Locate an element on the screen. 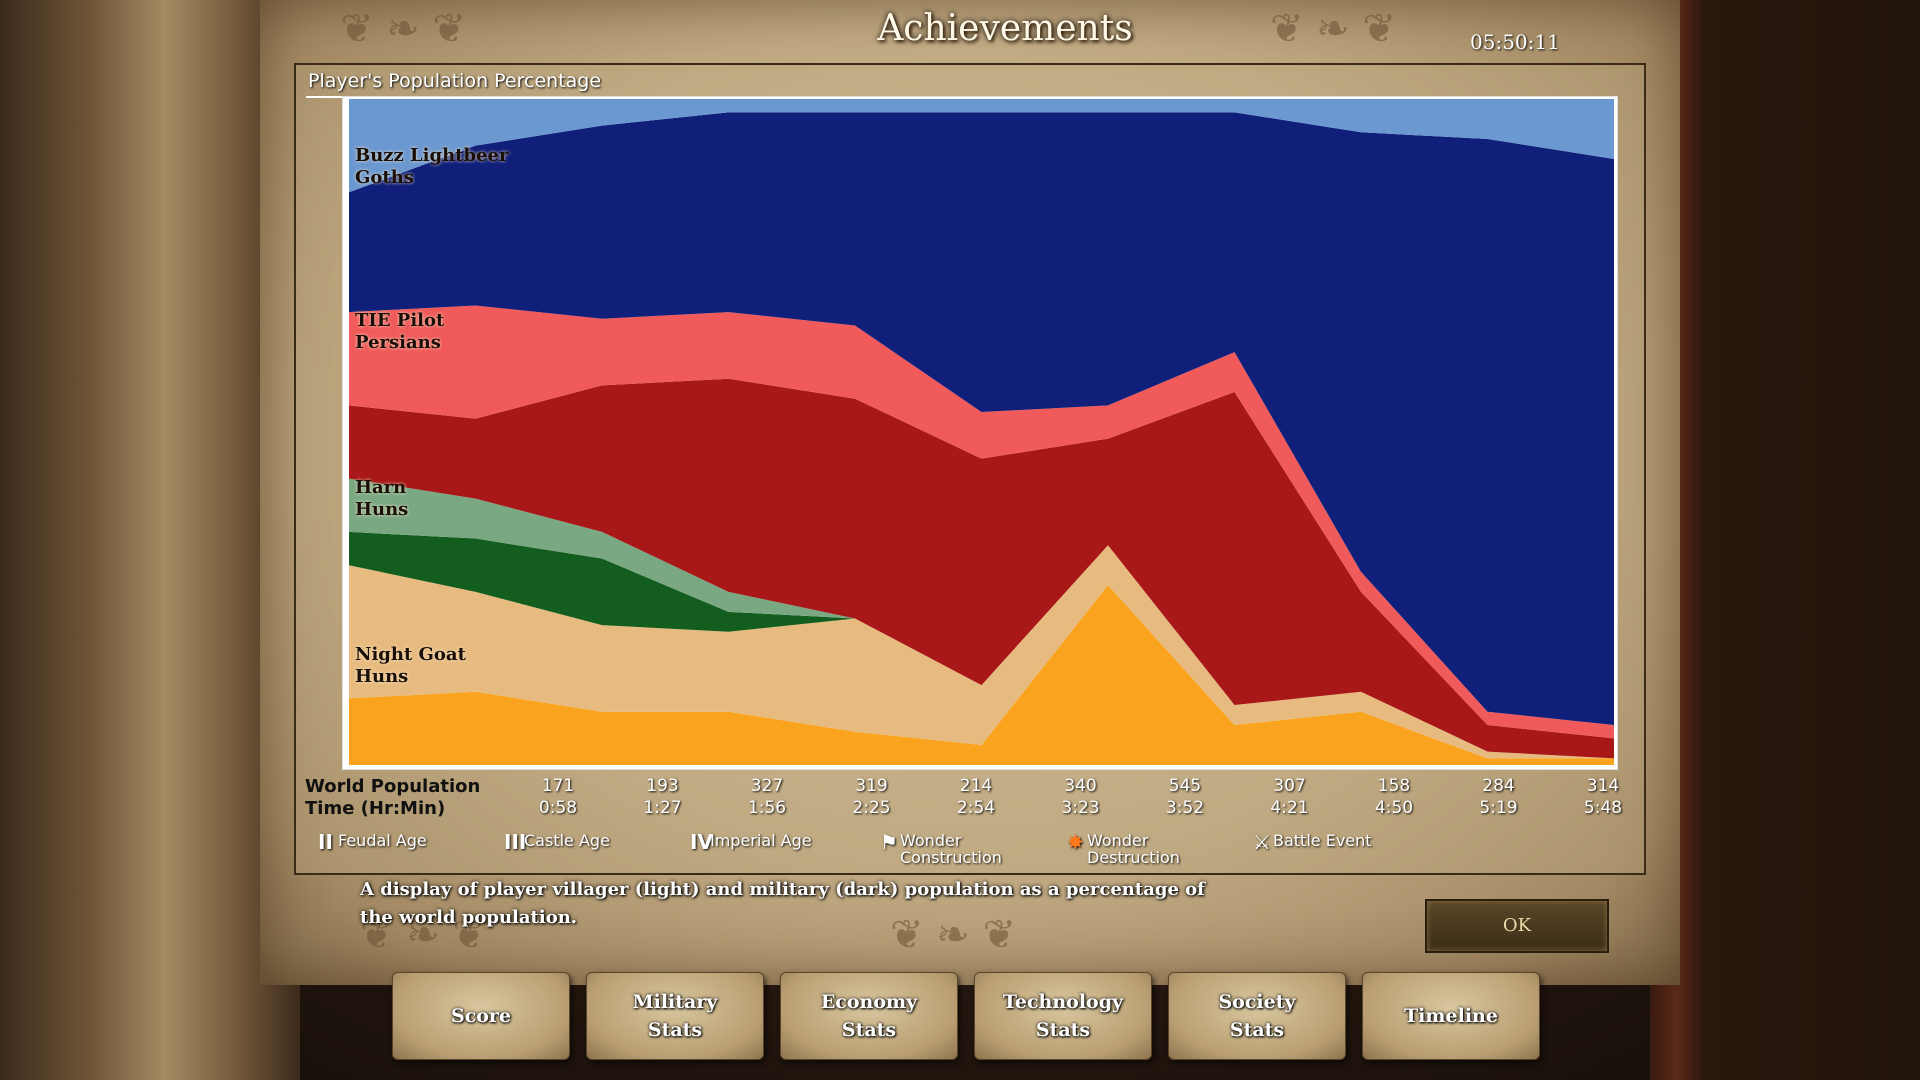  time-value: 3:52 is located at coordinates (1185, 808).